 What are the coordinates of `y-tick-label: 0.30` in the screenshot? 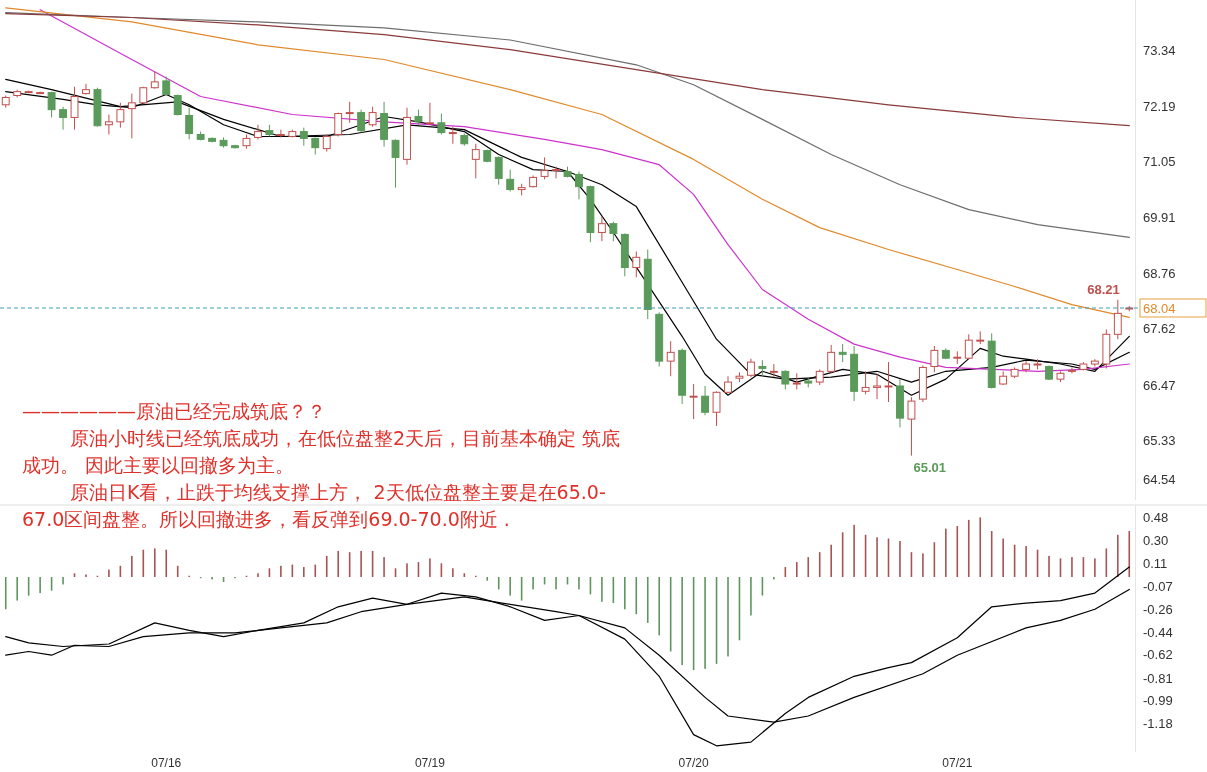 It's located at (1156, 540).